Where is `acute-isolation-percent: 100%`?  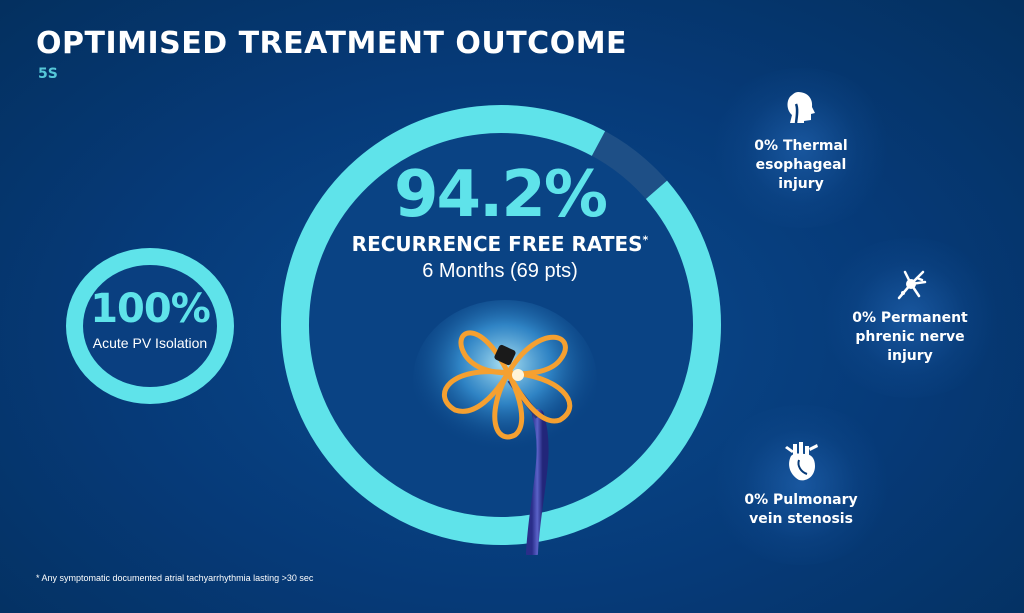 acute-isolation-percent: 100% is located at coordinates (150, 309).